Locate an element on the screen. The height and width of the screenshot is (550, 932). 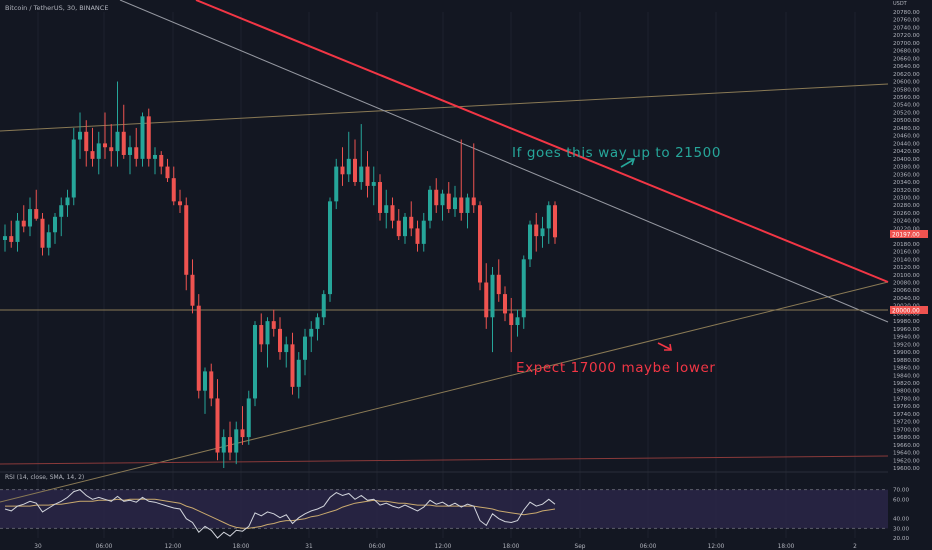
price-tick-label: 20440.00 is located at coordinates (906, 144).